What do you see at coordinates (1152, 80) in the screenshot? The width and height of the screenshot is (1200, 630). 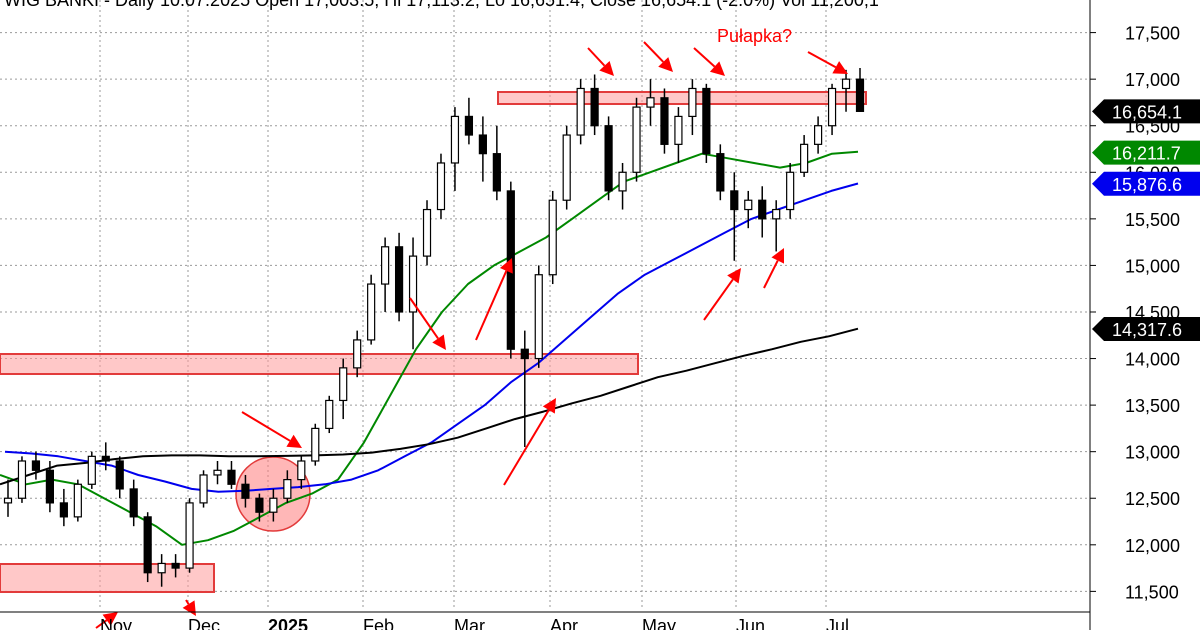 I see `y-tick-label: 17,000` at bounding box center [1152, 80].